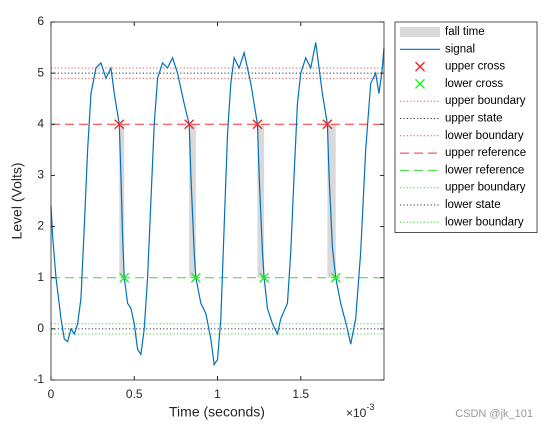 Image resolution: width=547 pixels, height=431 pixels. I want to click on legend-box, so click(466, 127).